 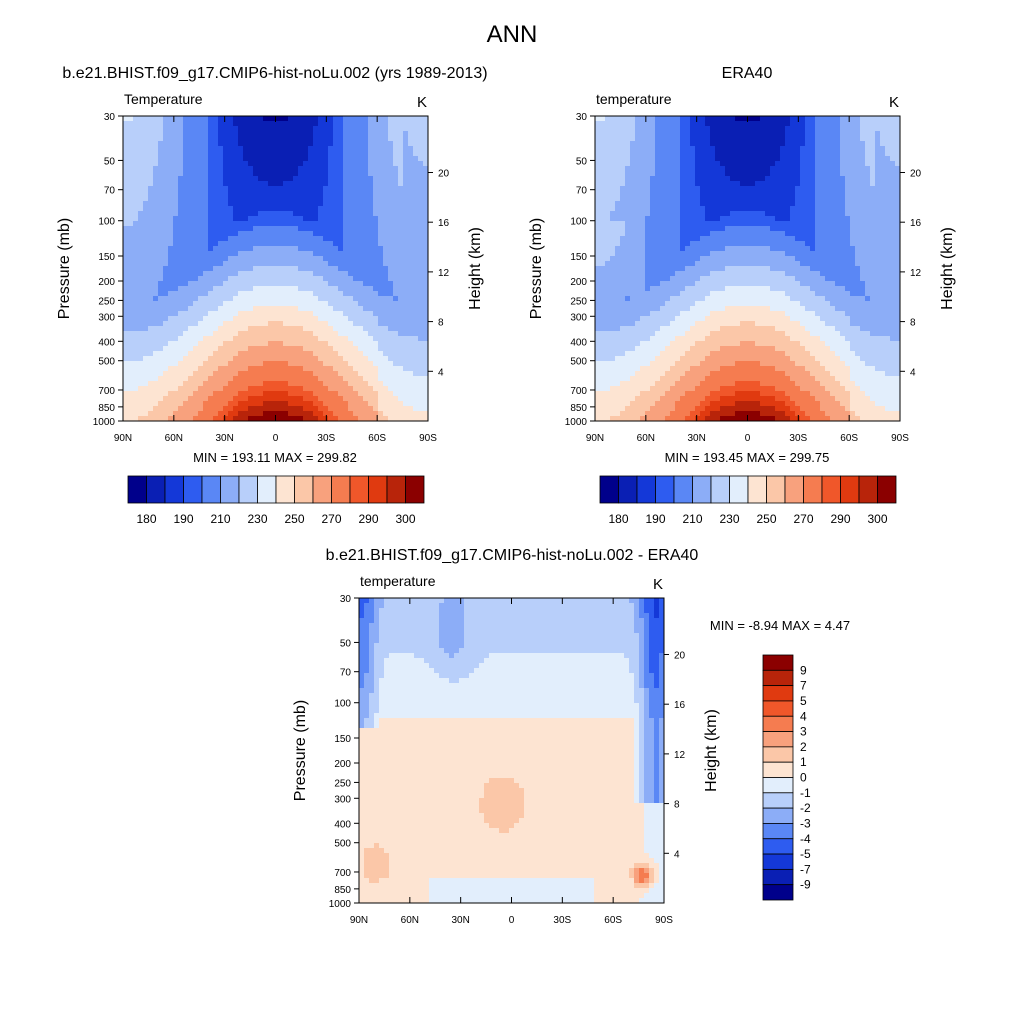 I want to click on colorbar-label: 300, so click(x=877, y=519).